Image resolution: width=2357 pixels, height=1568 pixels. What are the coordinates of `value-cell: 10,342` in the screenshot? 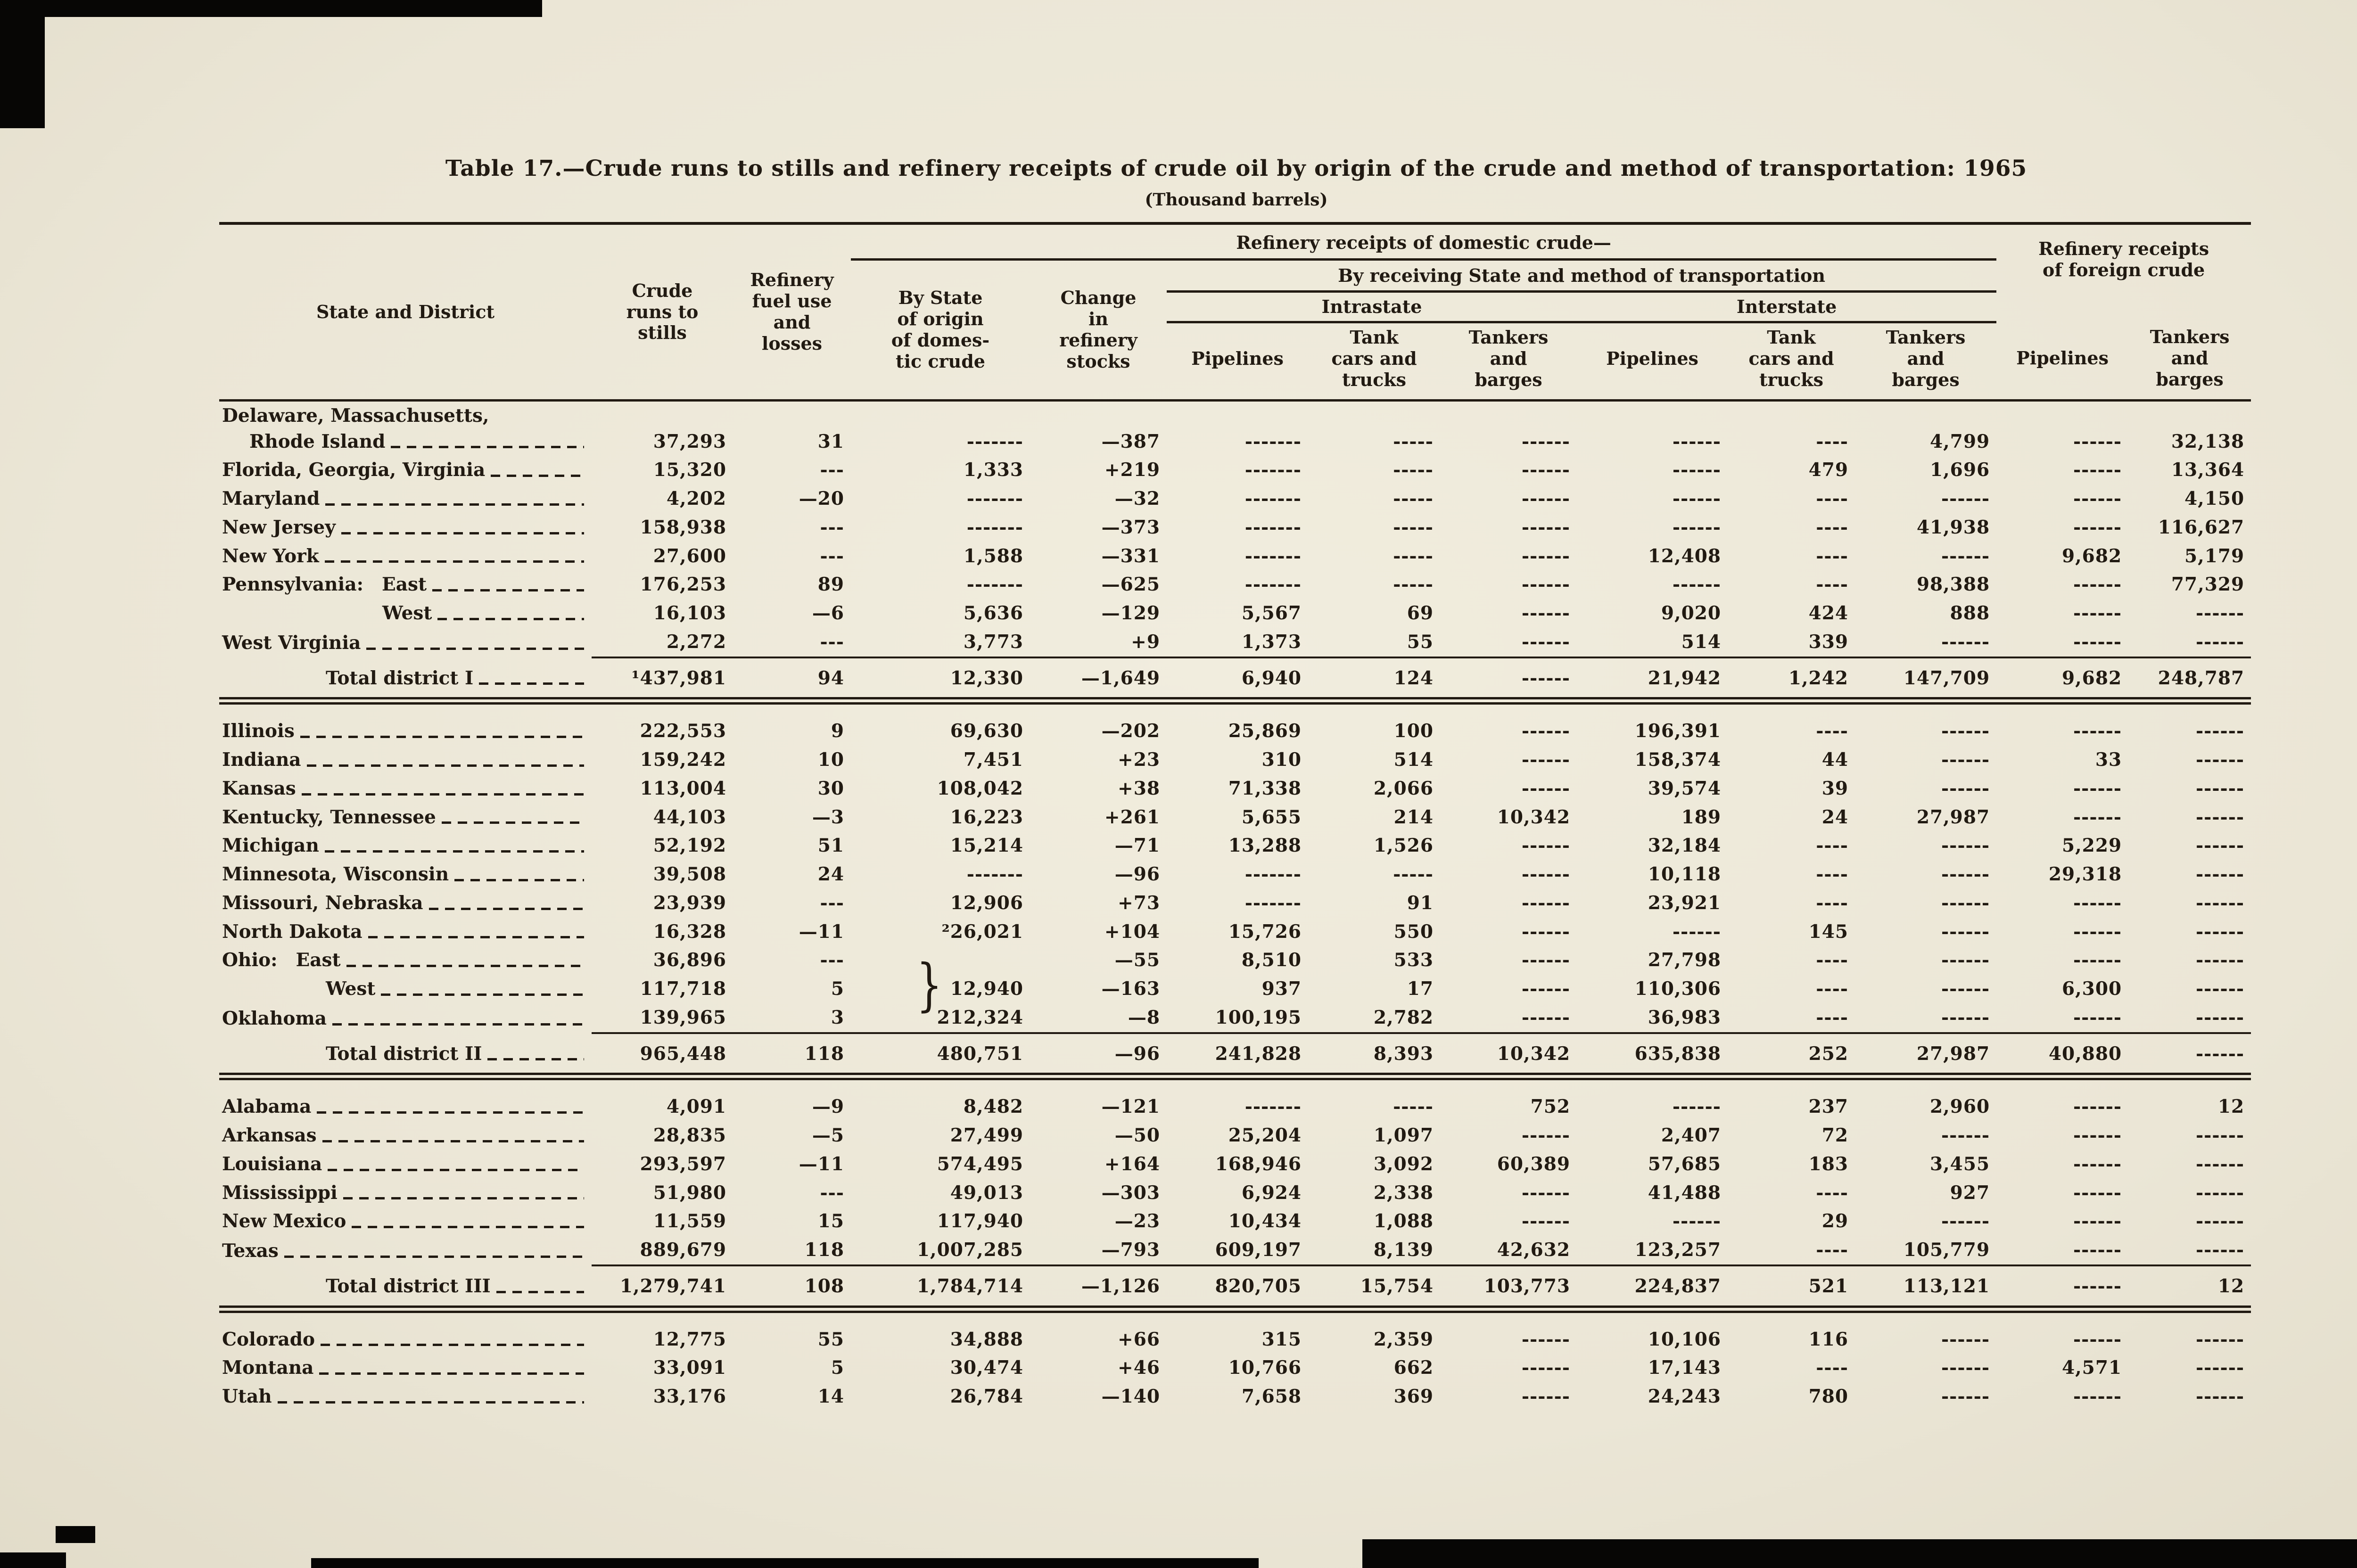 It's located at (1533, 817).